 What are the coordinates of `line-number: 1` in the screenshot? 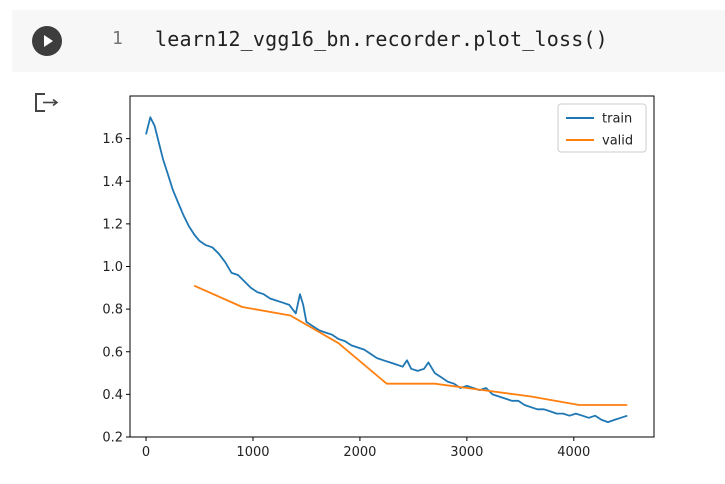 It's located at (117, 38).